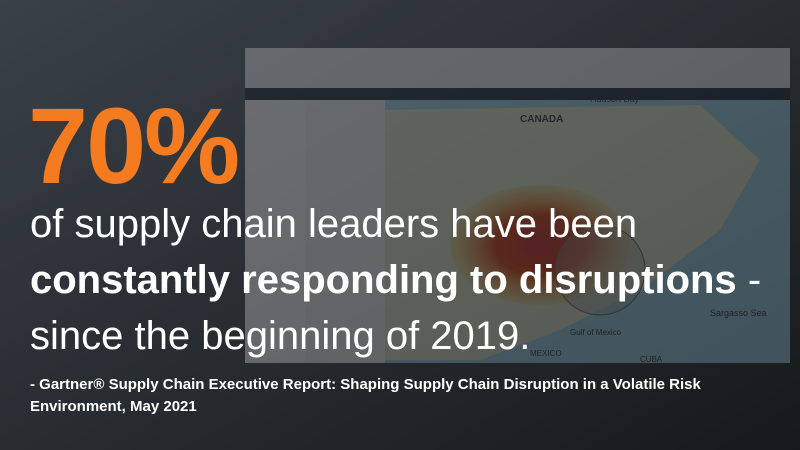 This screenshot has height=450, width=800. I want to click on map-label: CANADA, so click(541, 119).